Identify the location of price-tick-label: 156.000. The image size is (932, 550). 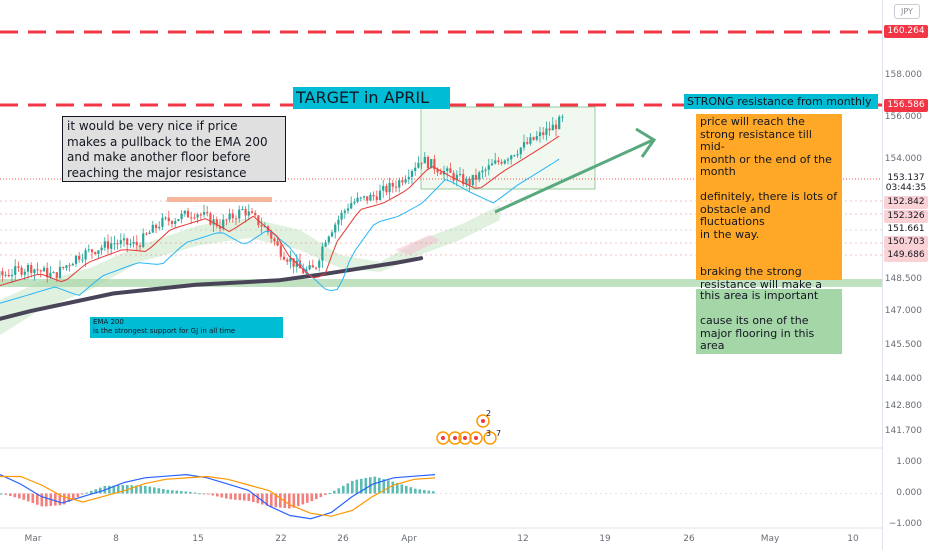
(903, 117).